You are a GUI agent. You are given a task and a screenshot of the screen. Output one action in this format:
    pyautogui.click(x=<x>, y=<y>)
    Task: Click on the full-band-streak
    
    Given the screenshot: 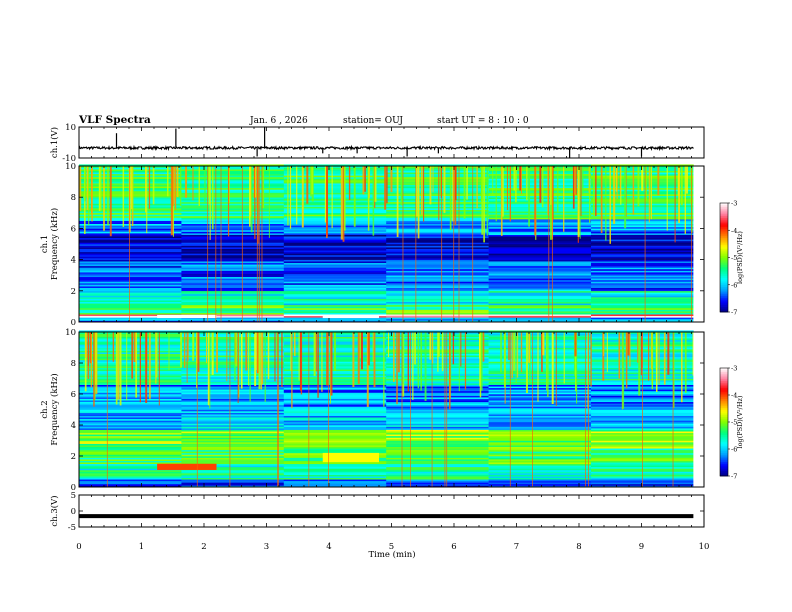 What is the action you would take?
    pyautogui.click(x=549, y=244)
    